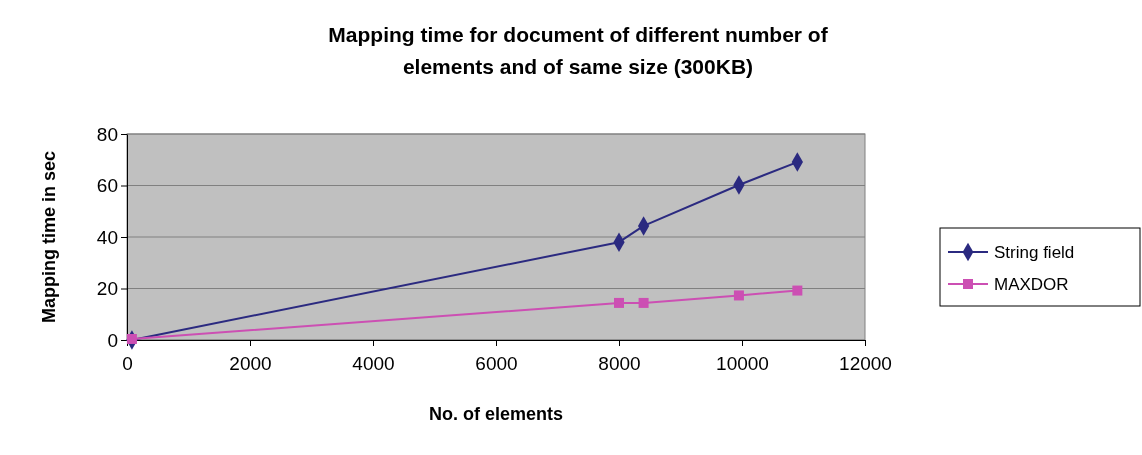  Describe the element at coordinates (107, 237) in the screenshot. I see `y-tick-label: 40` at that location.